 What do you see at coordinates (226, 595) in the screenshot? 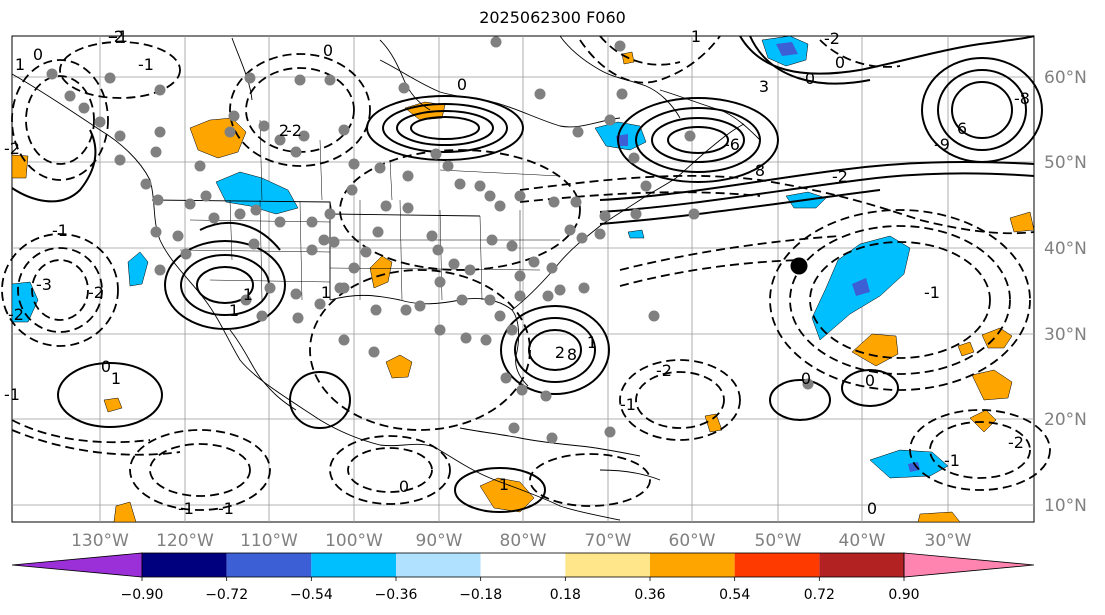
I see `colorbar-tick-label: −0.72` at bounding box center [226, 595].